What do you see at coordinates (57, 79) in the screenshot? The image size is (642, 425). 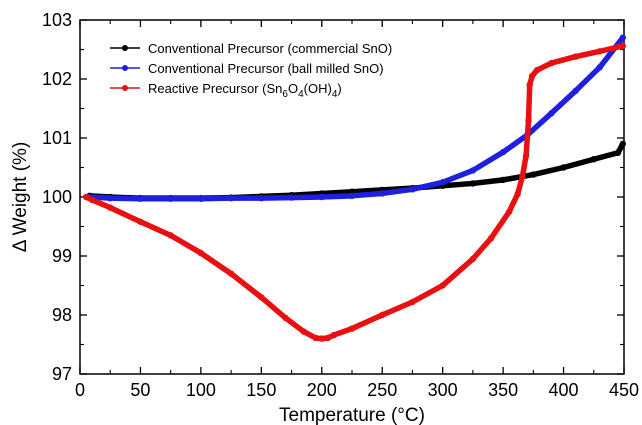 I see `y-tick-label: 102` at bounding box center [57, 79].